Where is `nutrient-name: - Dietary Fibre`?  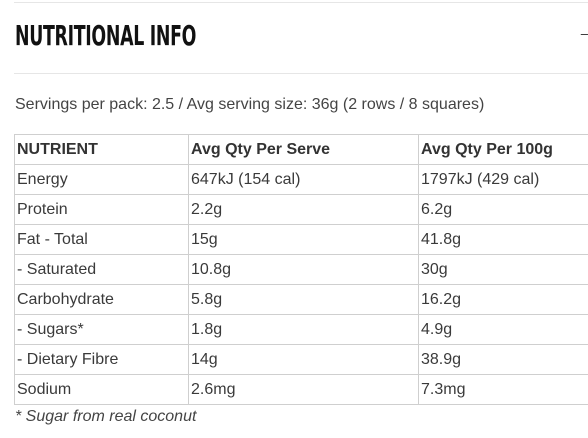
nutrient-name: - Dietary Fibre is located at coordinates (101, 359).